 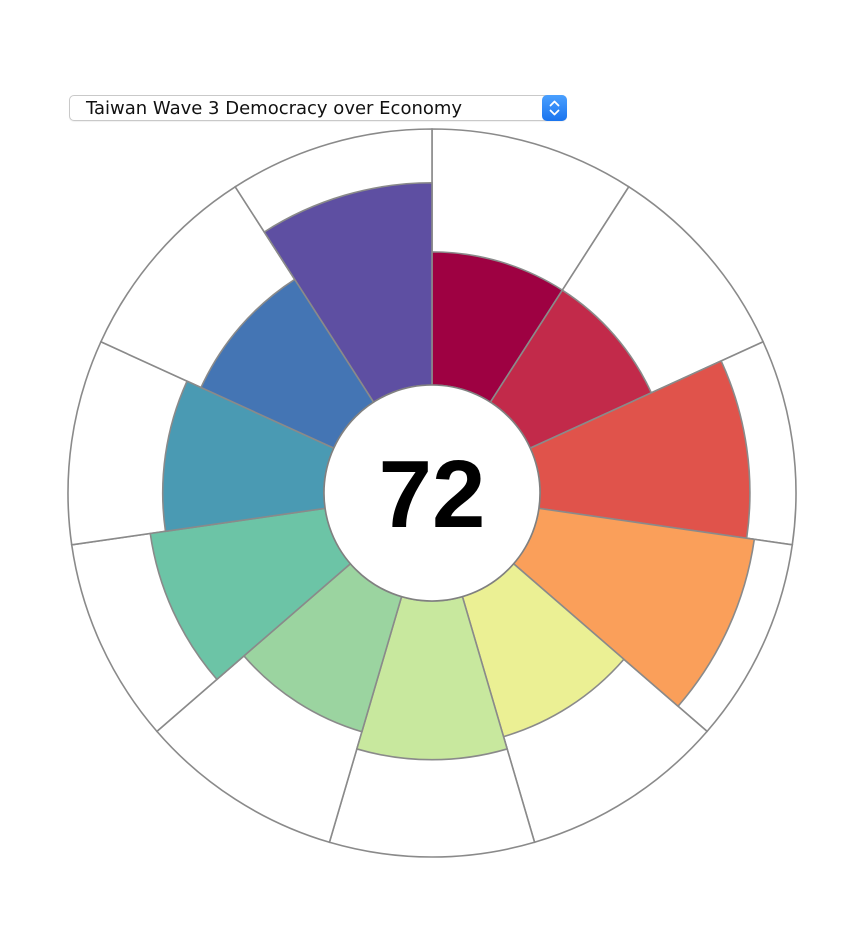 I want to click on center-circle, so click(x=432, y=493).